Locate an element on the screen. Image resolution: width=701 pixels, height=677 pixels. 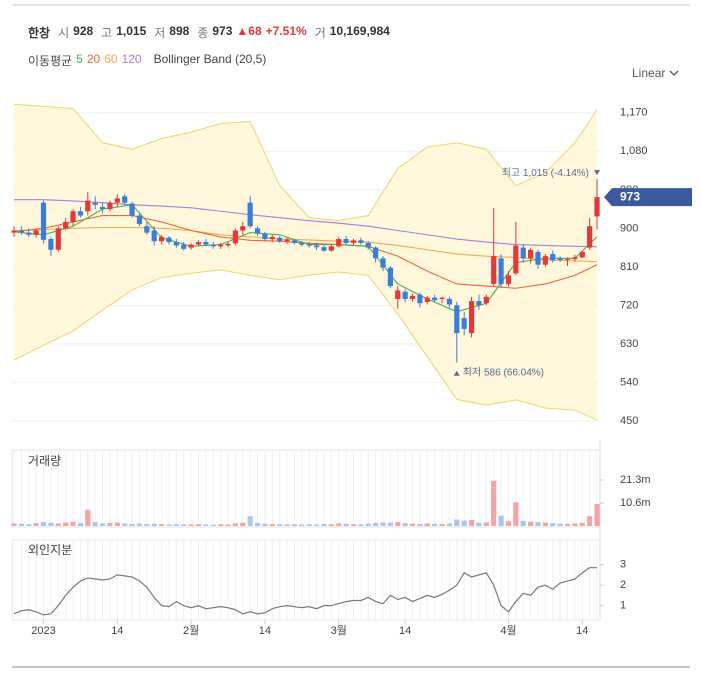
low-marker is located at coordinates (456, 373).